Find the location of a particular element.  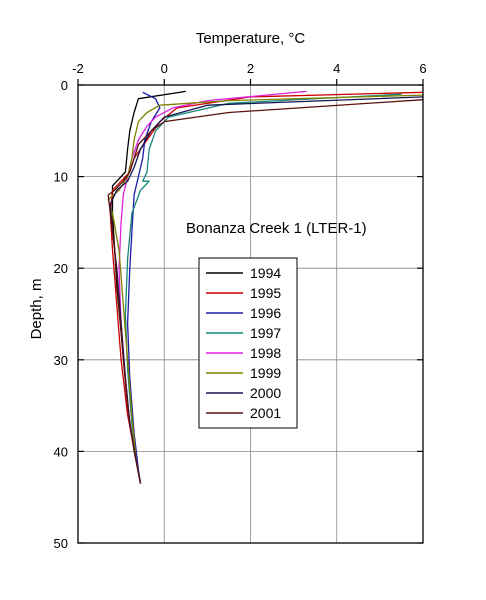

legend-label: 1994 is located at coordinates (265, 273).